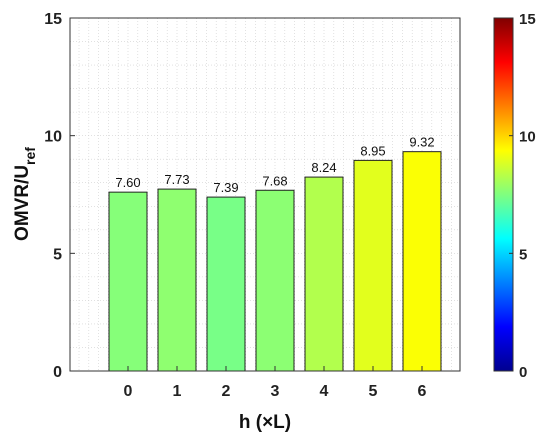  What do you see at coordinates (523, 372) in the screenshot?
I see `colorbar-tick-label: 0` at bounding box center [523, 372].